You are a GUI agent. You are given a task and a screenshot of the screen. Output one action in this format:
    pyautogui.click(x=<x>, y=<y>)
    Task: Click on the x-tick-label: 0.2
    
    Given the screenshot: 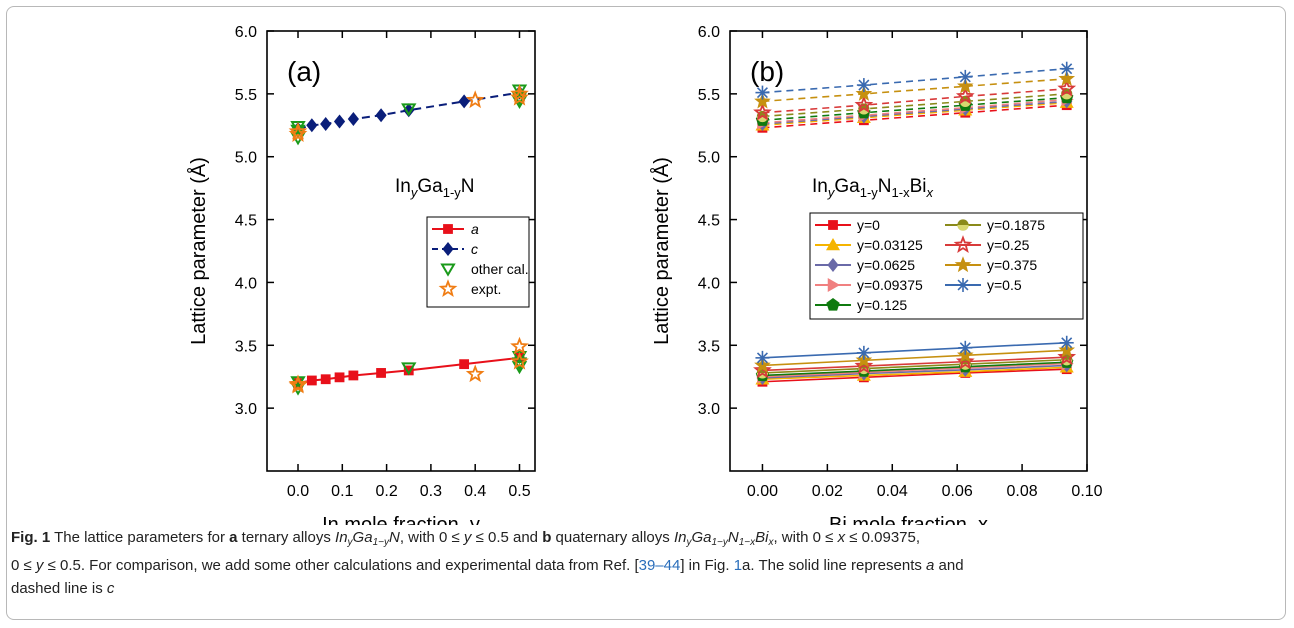 What is the action you would take?
    pyautogui.click(x=386, y=491)
    